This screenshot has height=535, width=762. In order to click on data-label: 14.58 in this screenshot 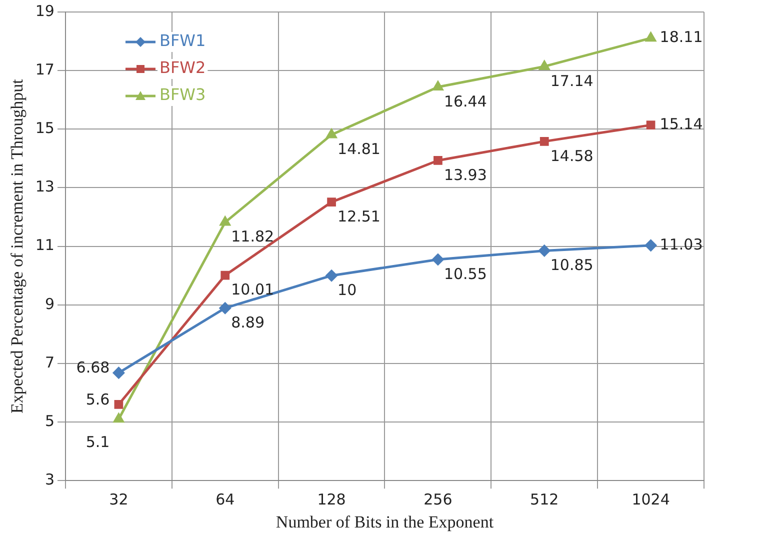, I will do `click(572, 155)`.